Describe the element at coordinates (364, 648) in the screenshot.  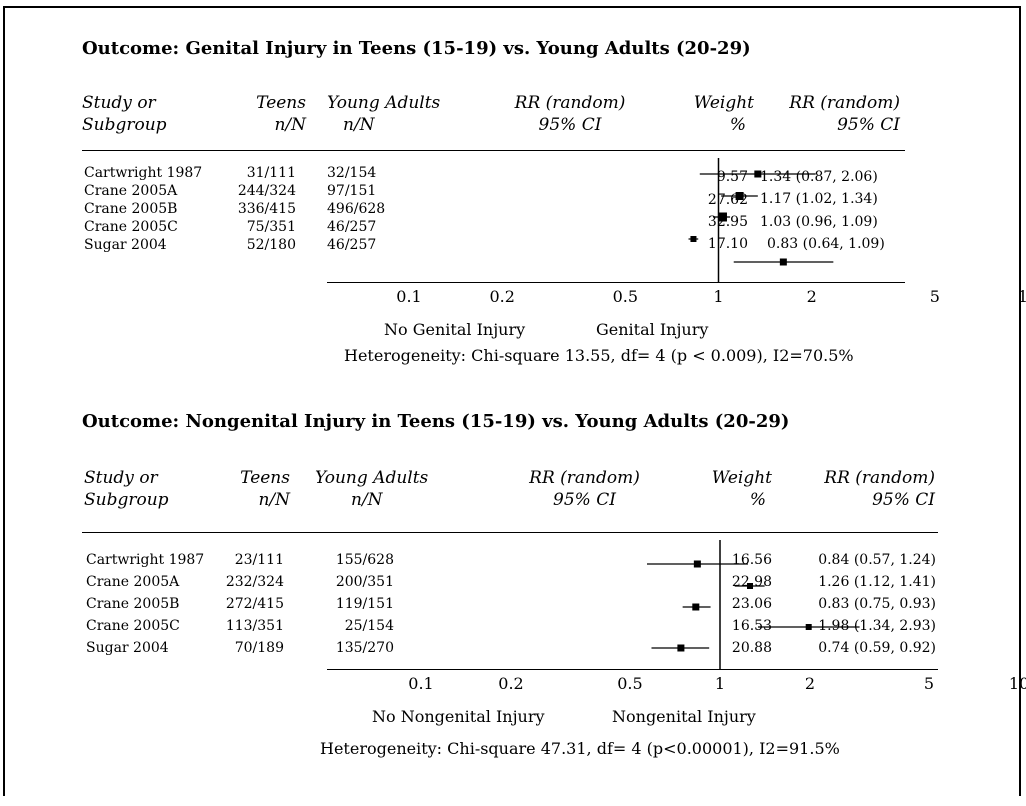
I see `adults-count: 135/270` at that location.